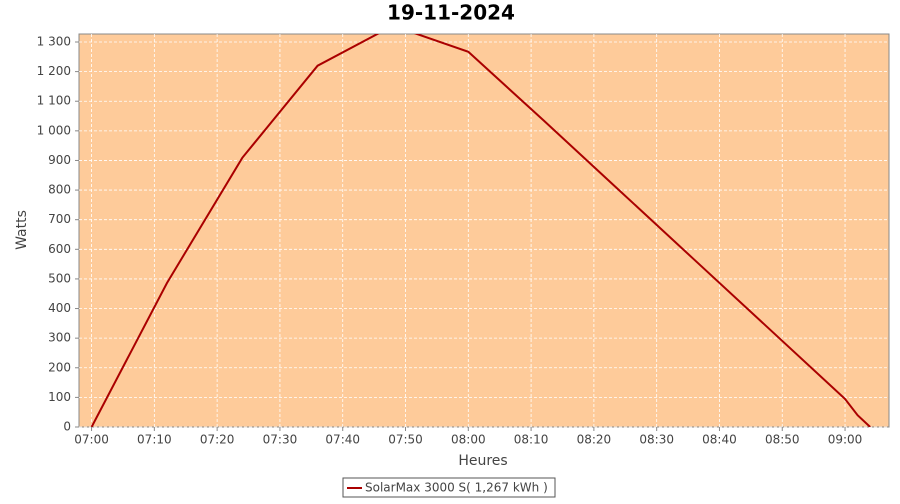 This screenshot has width=900, height=504. Describe the element at coordinates (59, 249) in the screenshot. I see `y-tick-label: 600` at that location.